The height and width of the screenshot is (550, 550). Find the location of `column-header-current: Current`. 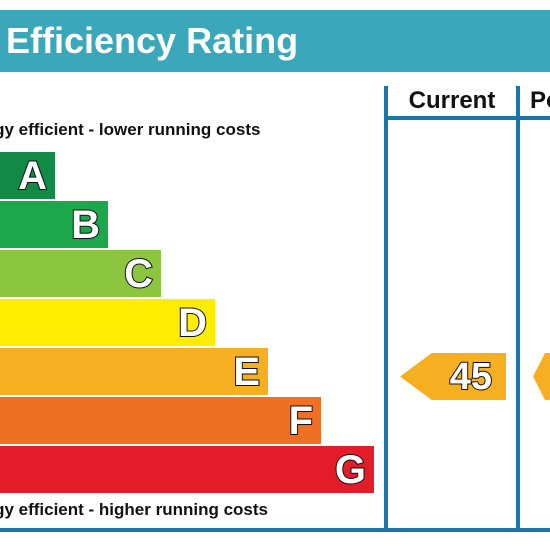

column-header-current: Current is located at coordinates (452, 101).